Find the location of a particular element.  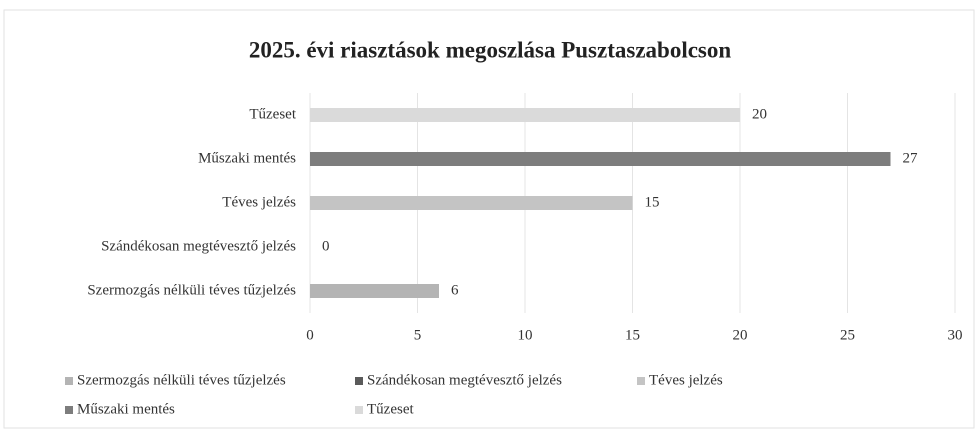

legend-label: Műszaki mentés is located at coordinates (126, 409).